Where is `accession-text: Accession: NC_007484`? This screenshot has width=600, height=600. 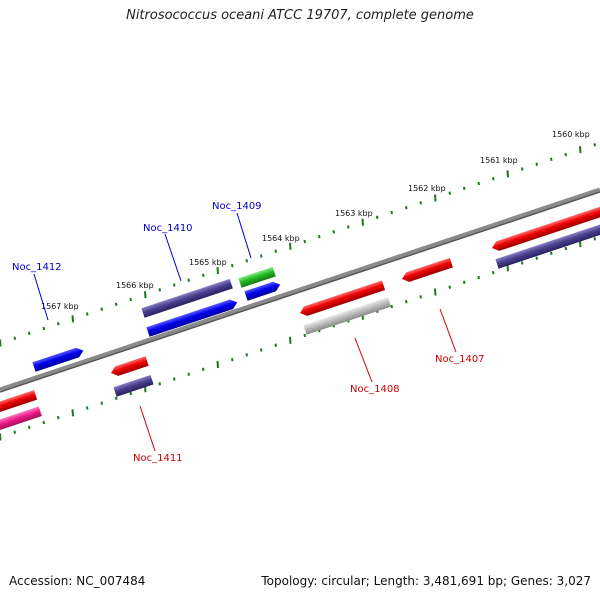
accession-text: Accession: NC_007484 is located at coordinates (77, 581).